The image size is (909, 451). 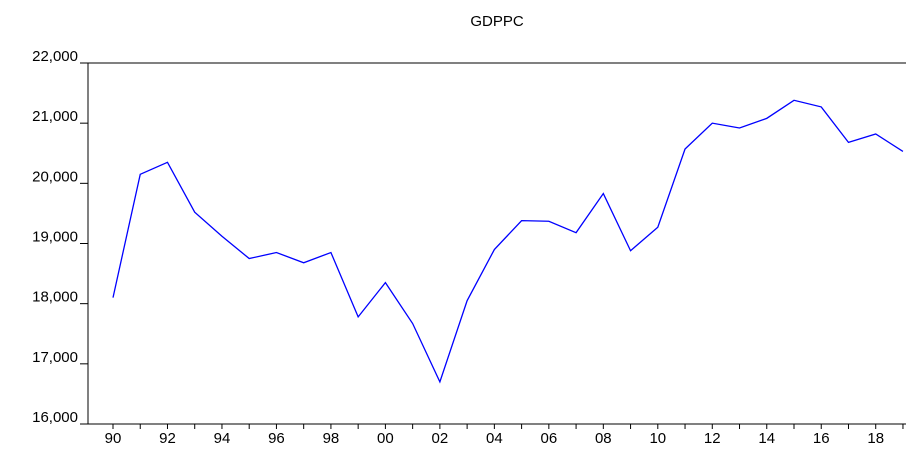 I want to click on y-tick-label: 19,000, so click(x=55, y=236).